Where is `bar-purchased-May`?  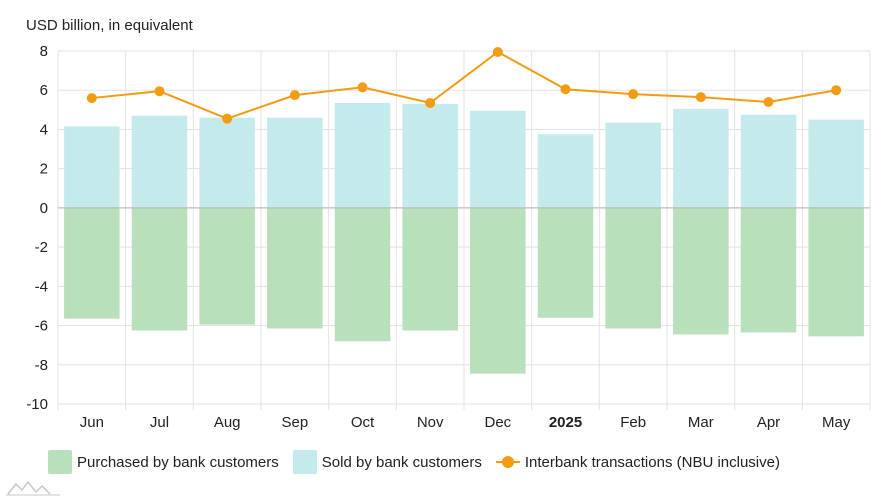 bar-purchased-May is located at coordinates (836, 272).